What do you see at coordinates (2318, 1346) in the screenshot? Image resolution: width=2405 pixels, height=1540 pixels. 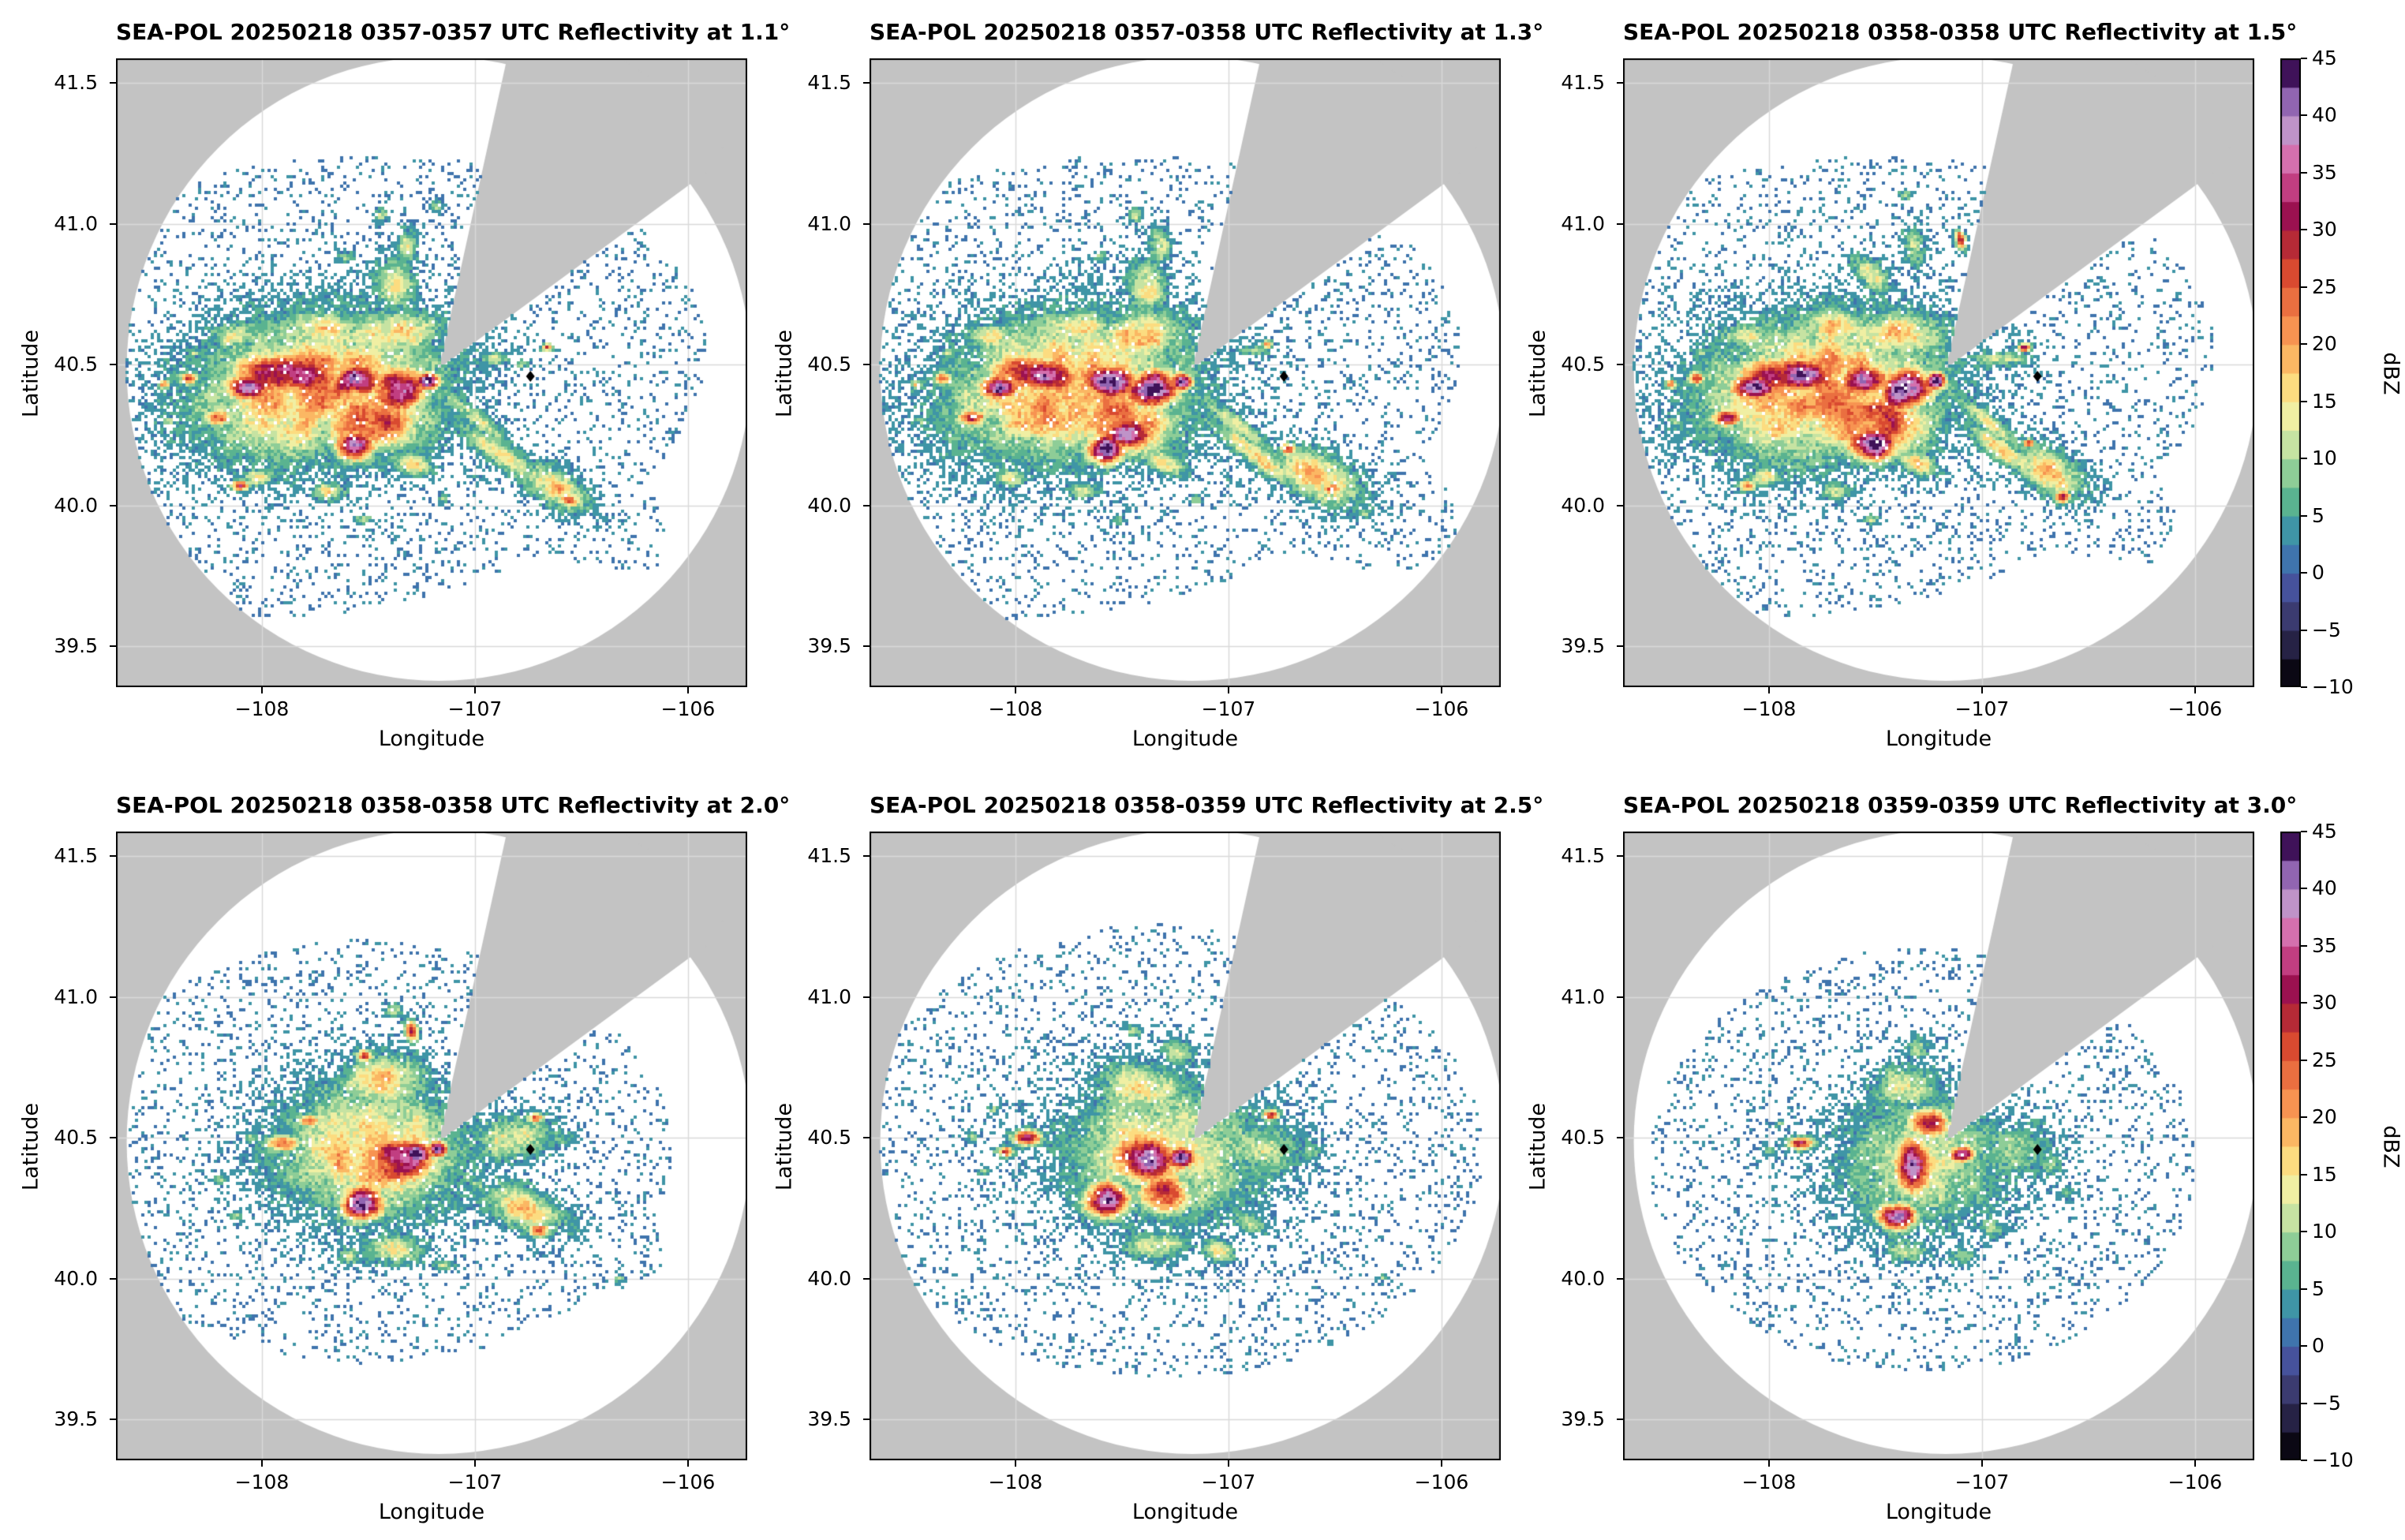 I see `colorbar-tick-label: 0` at bounding box center [2318, 1346].